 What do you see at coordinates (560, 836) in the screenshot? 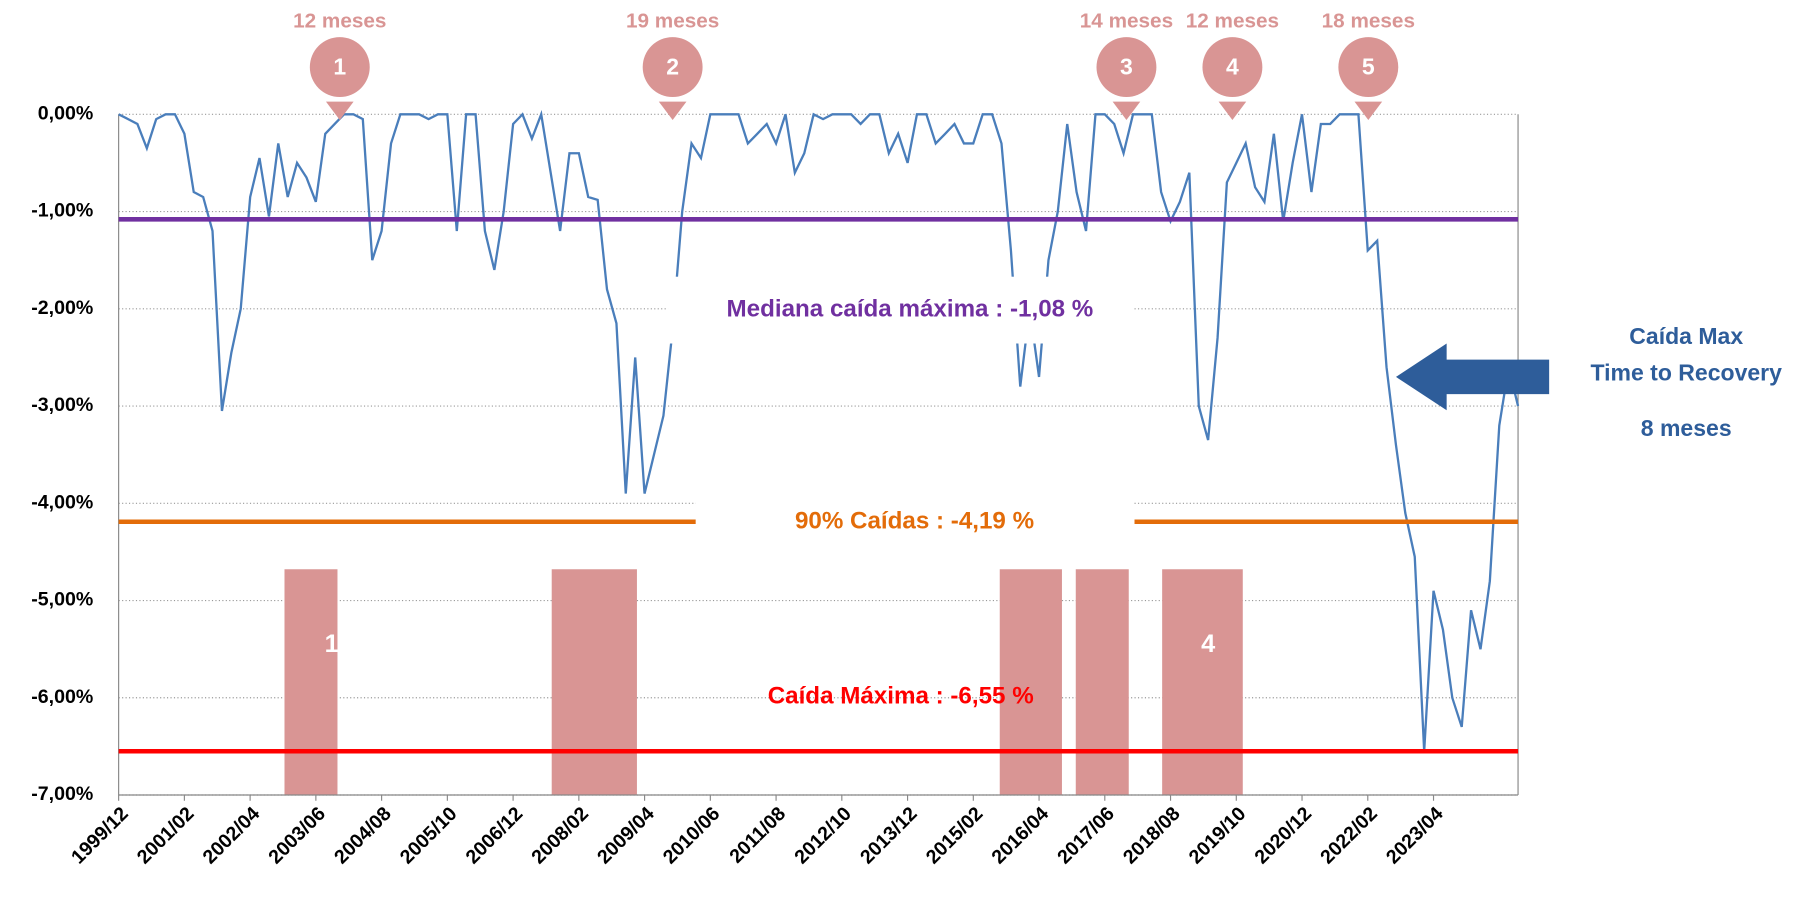
I see `x-tick-label: 2008/02` at bounding box center [560, 836].